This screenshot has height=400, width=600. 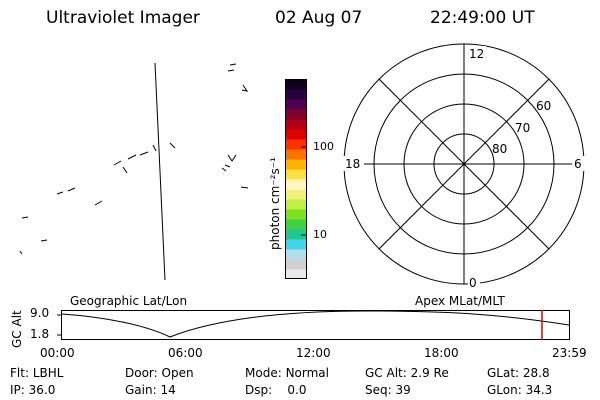 I want to click on time-label: 22:49:00 UT, so click(x=482, y=18).